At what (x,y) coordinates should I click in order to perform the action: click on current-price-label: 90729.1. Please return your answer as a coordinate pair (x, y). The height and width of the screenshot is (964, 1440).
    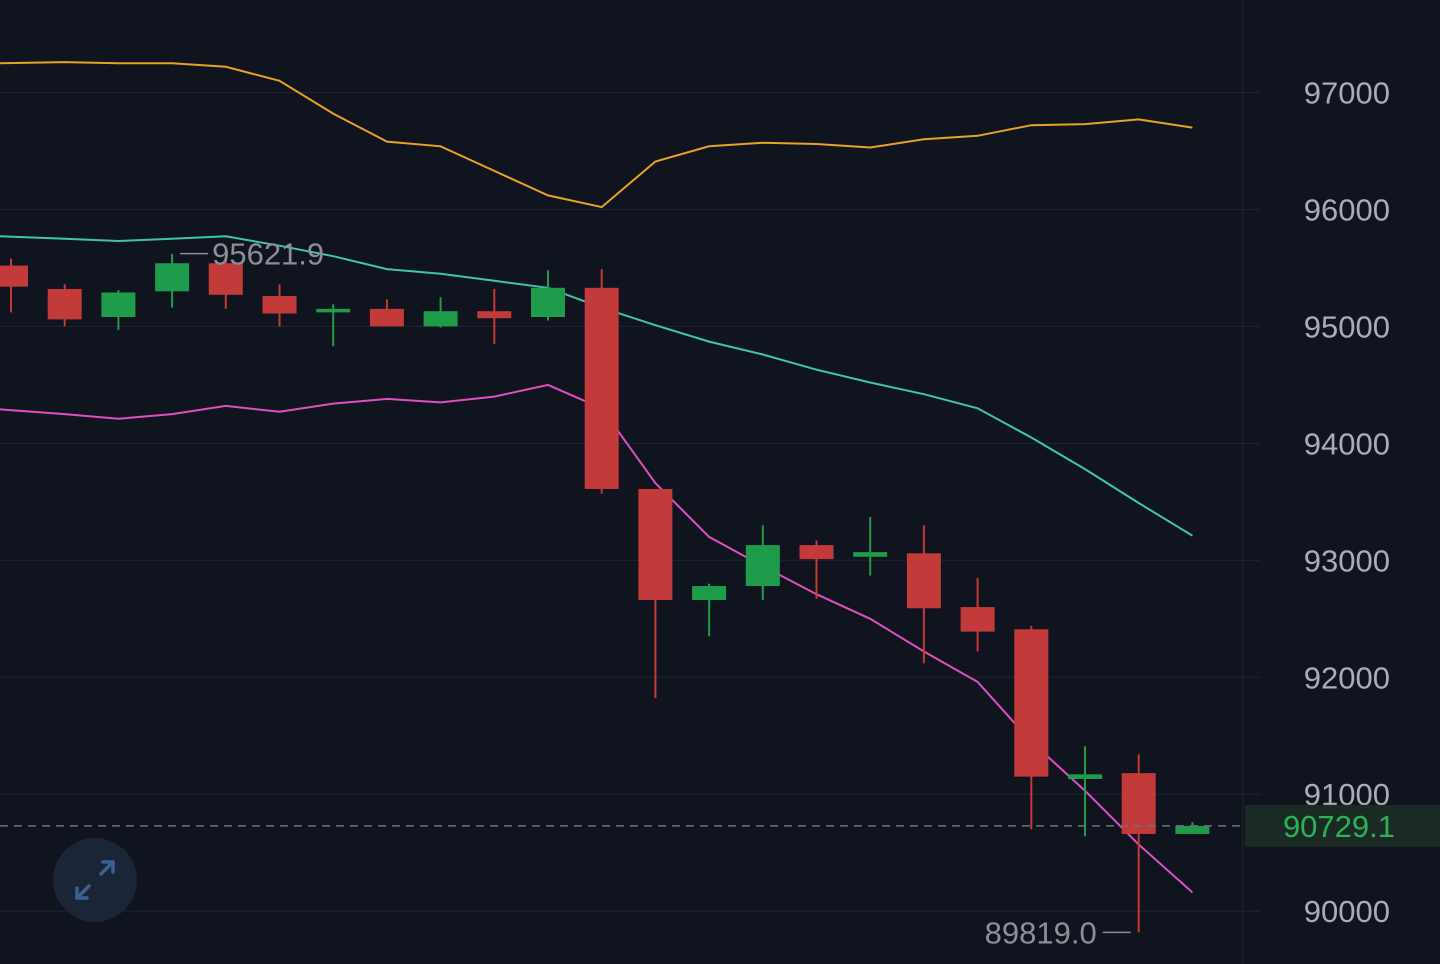
    Looking at the image, I should click on (1339, 826).